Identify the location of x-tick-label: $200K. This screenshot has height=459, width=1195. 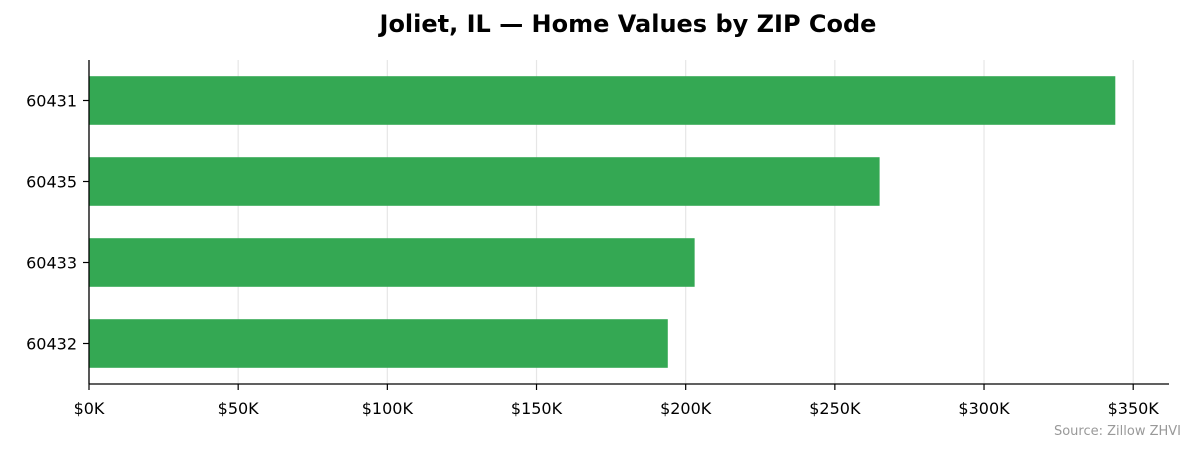
(686, 408).